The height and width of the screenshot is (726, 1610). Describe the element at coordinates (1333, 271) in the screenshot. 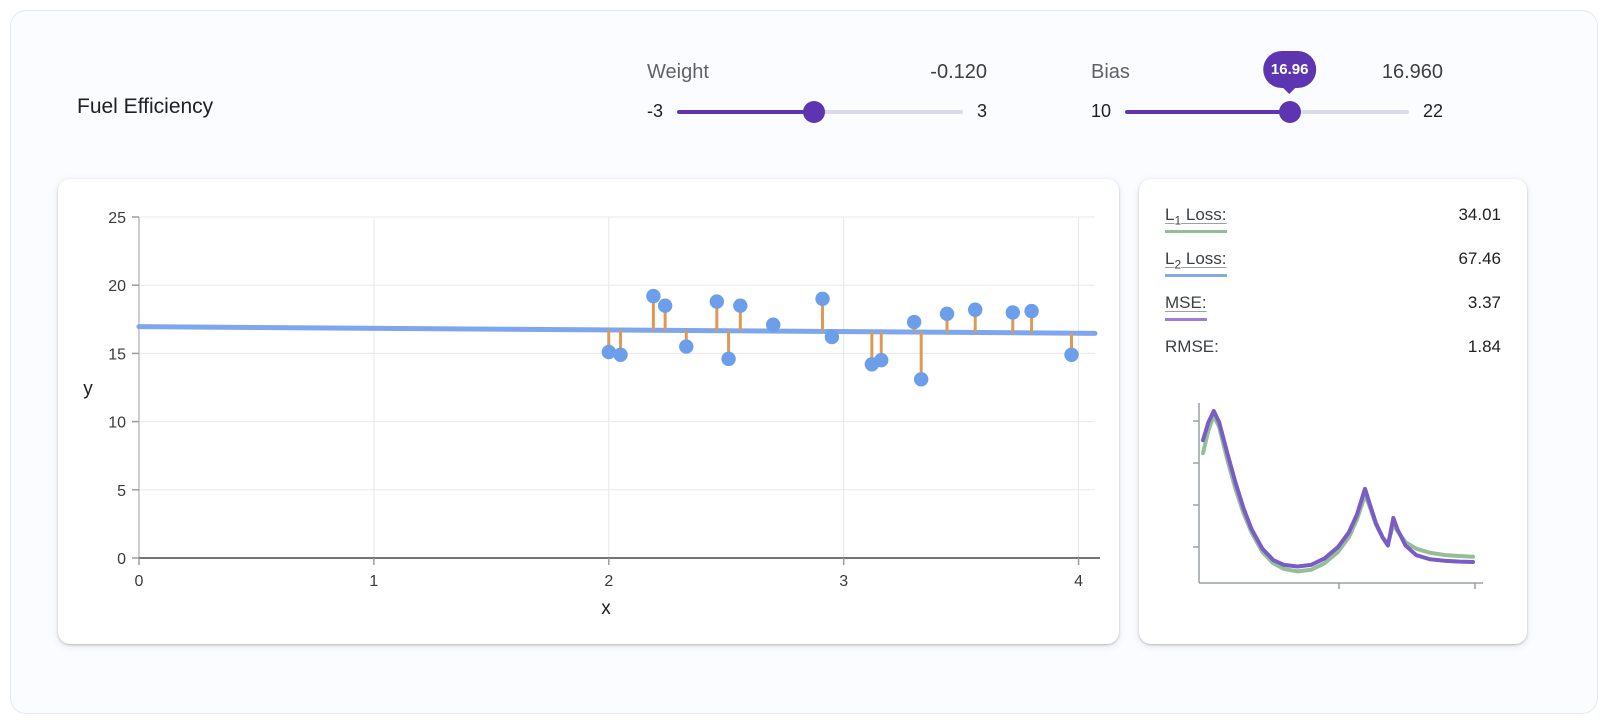

I see `metric-row-l2: L2 Loss: 67.46` at that location.